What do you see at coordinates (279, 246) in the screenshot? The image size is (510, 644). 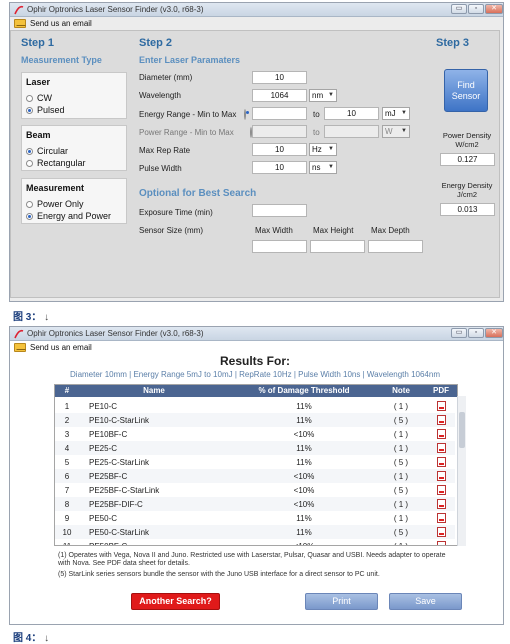 I see `max-width-input` at bounding box center [279, 246].